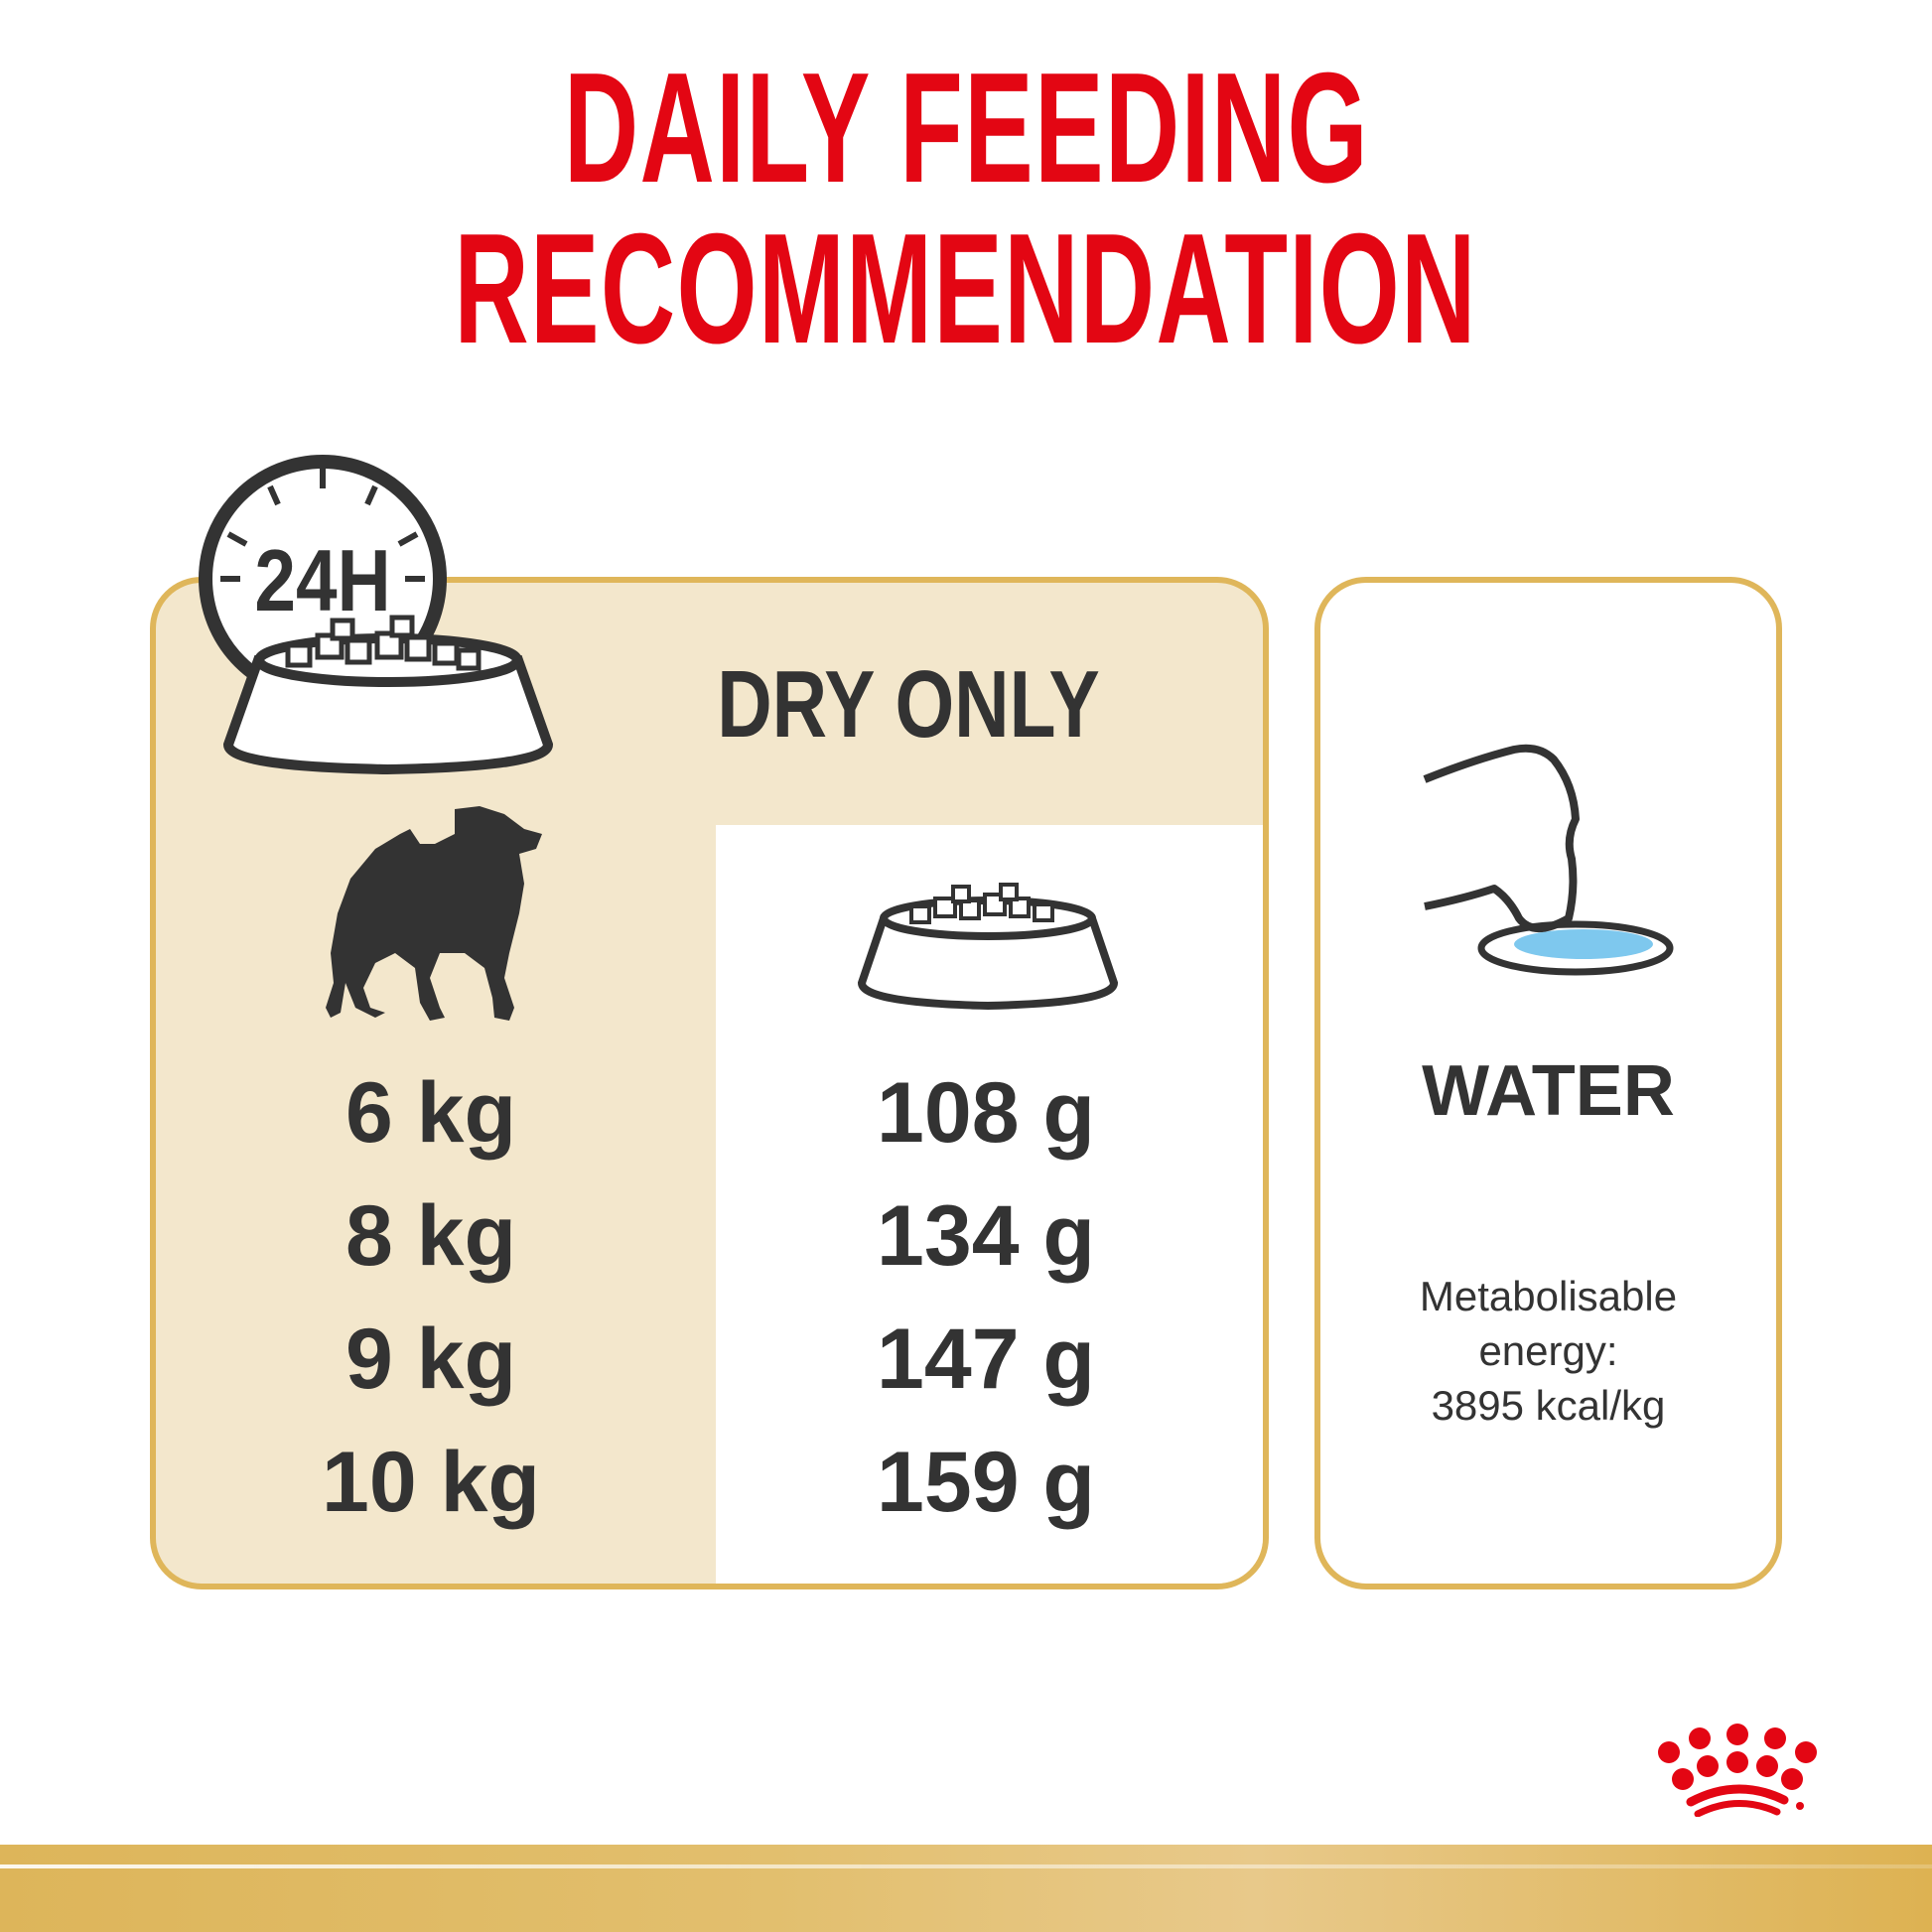 This screenshot has width=1932, height=1932. What do you see at coordinates (966, 1889) in the screenshot?
I see `gold-footer-band` at bounding box center [966, 1889].